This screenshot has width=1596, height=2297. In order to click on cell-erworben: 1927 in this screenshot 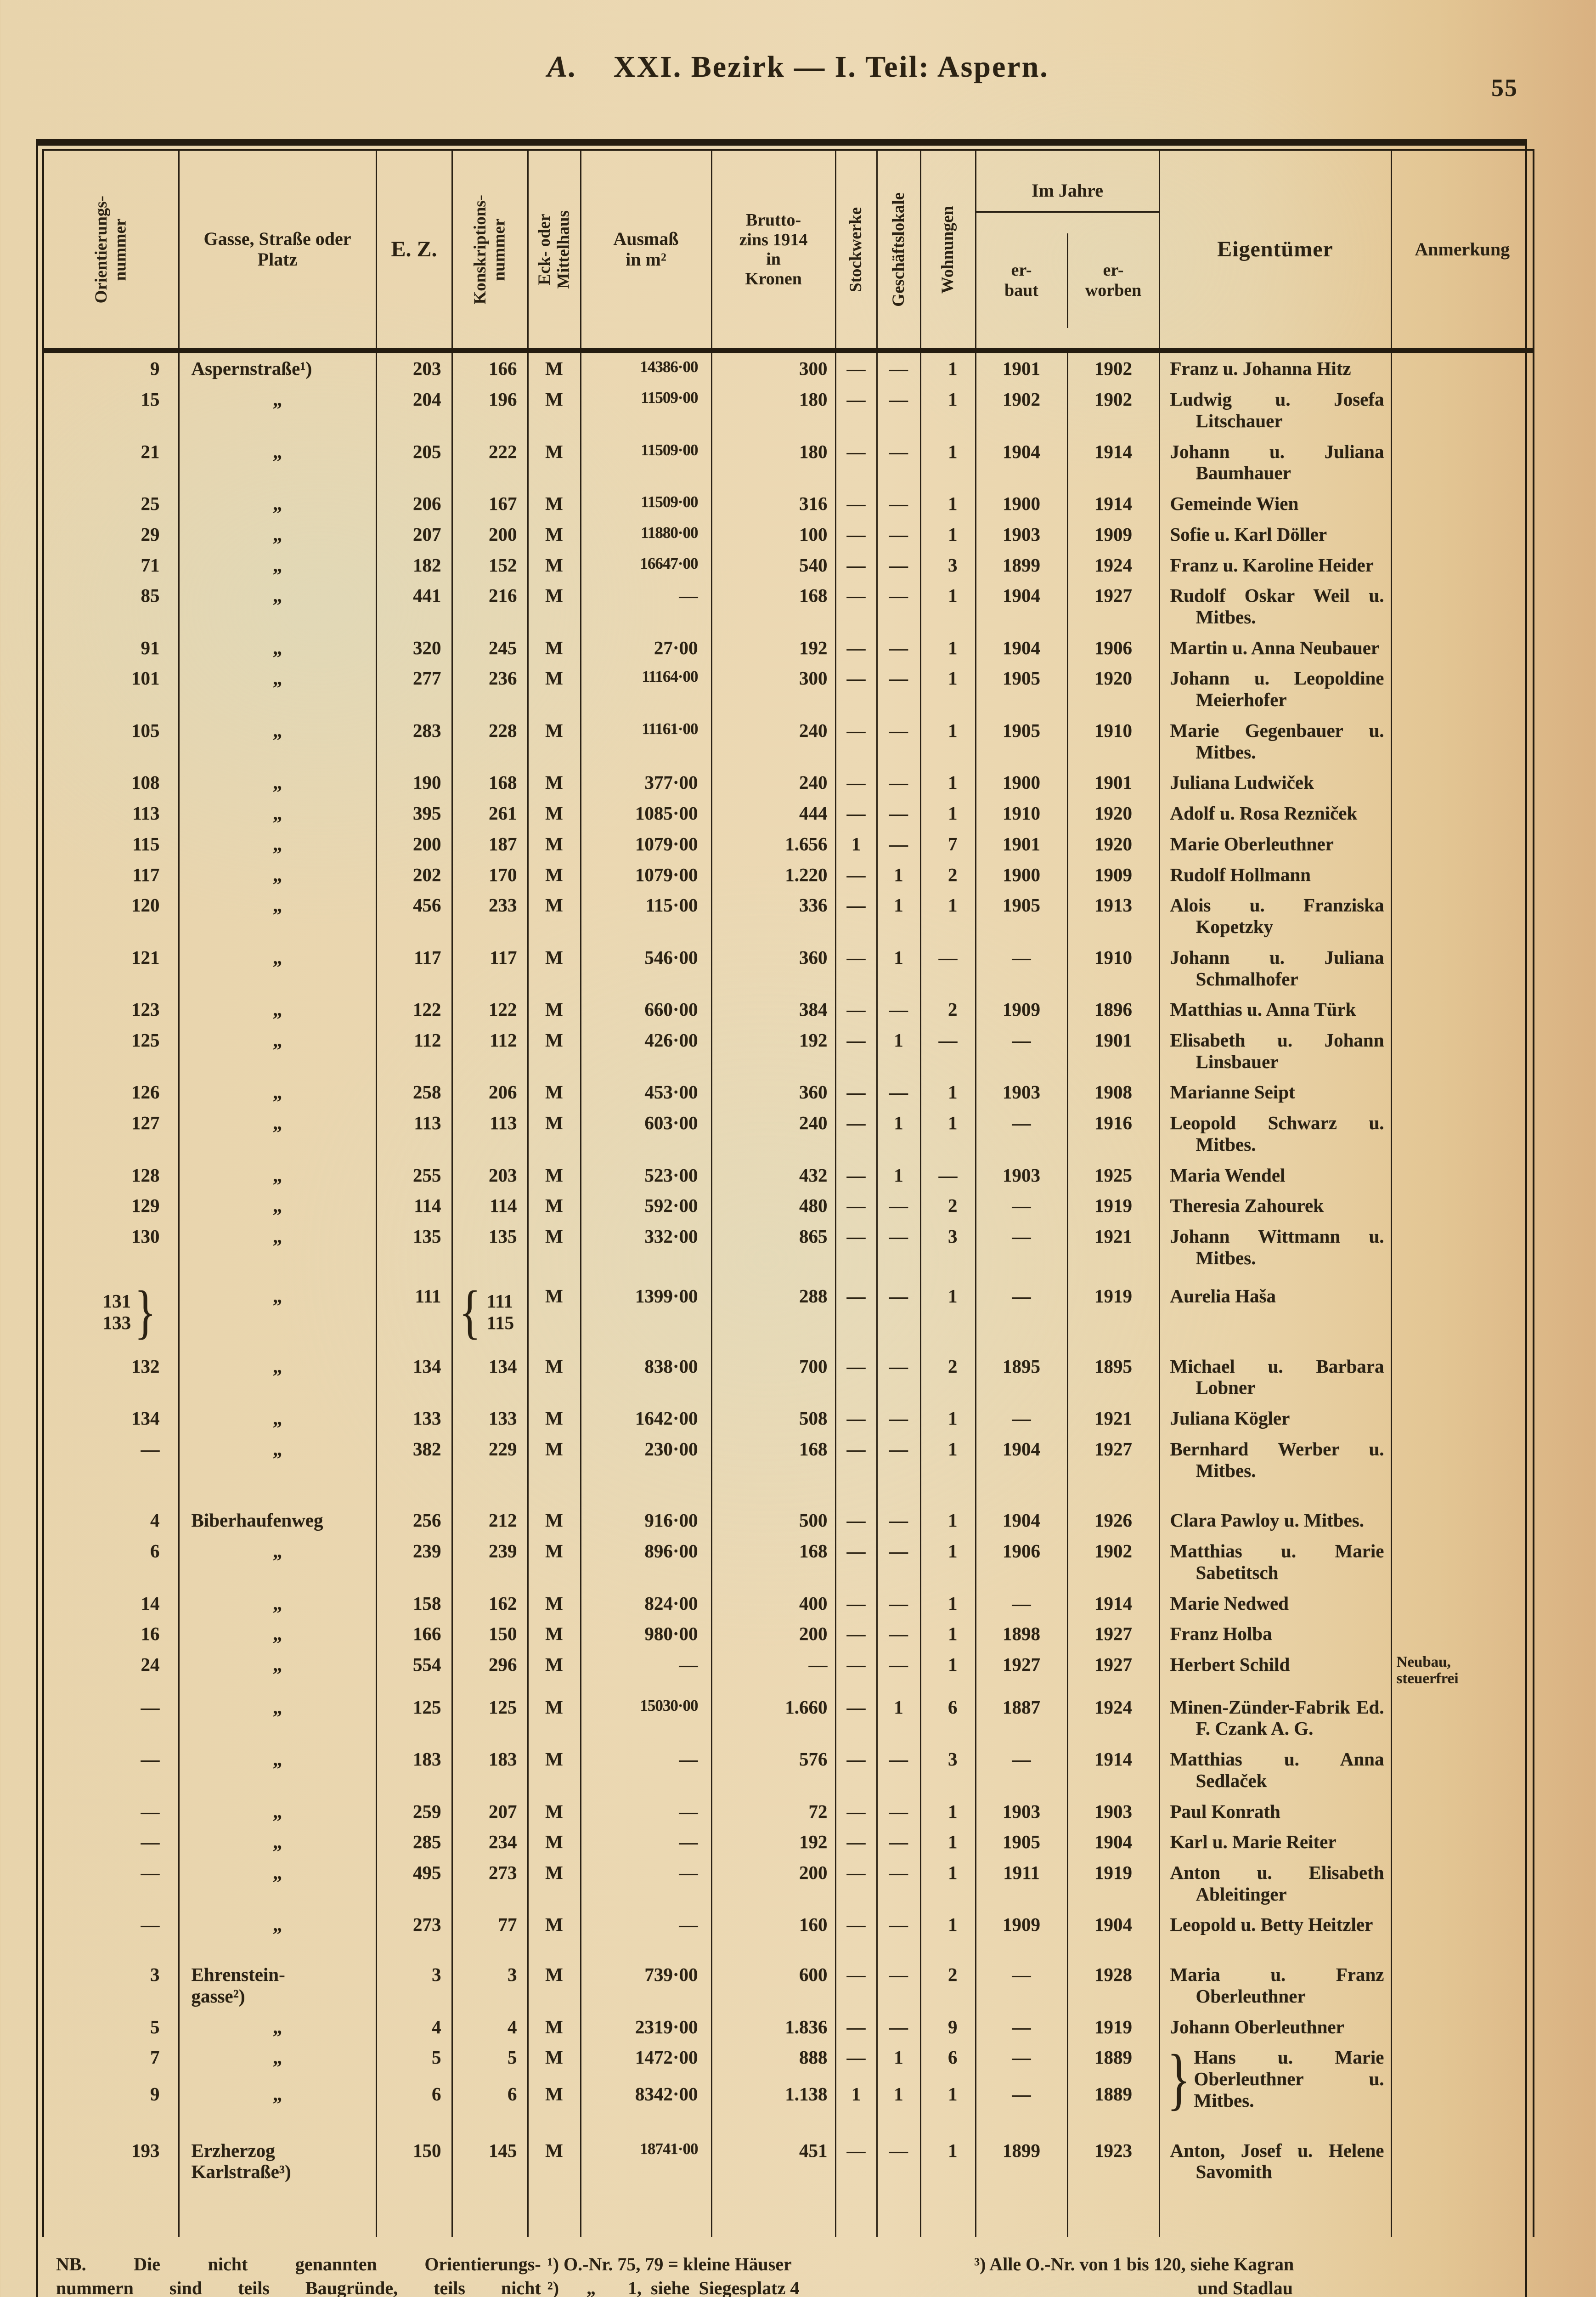, I will do `click(1112, 1633)`.